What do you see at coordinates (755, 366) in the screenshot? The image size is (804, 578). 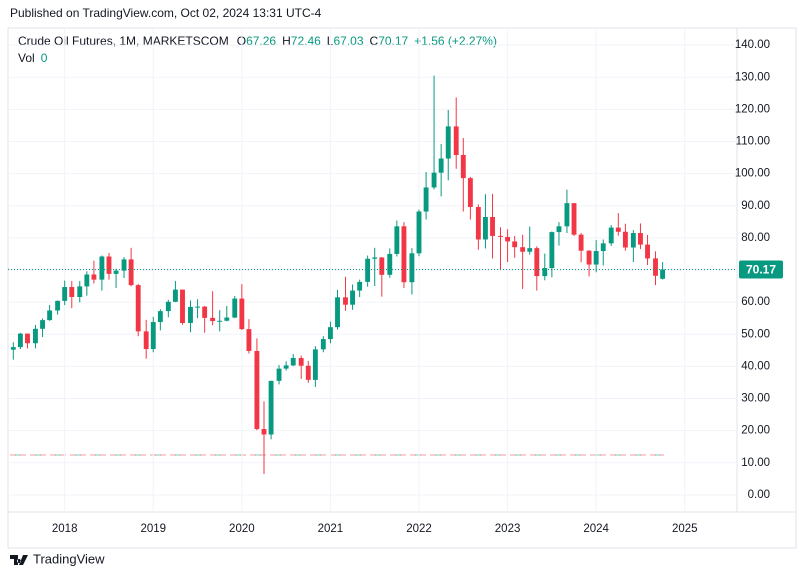 I see `y-tick-label: 40.00` at bounding box center [755, 366].